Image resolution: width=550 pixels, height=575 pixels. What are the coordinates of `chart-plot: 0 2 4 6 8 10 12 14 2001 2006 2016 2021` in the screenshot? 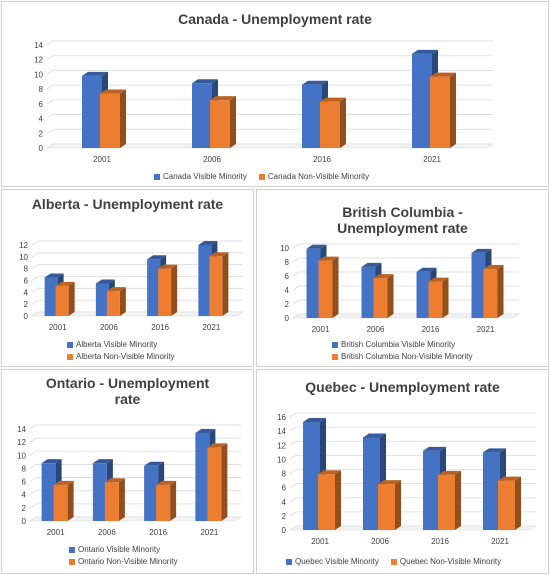 It's located at (129, 480).